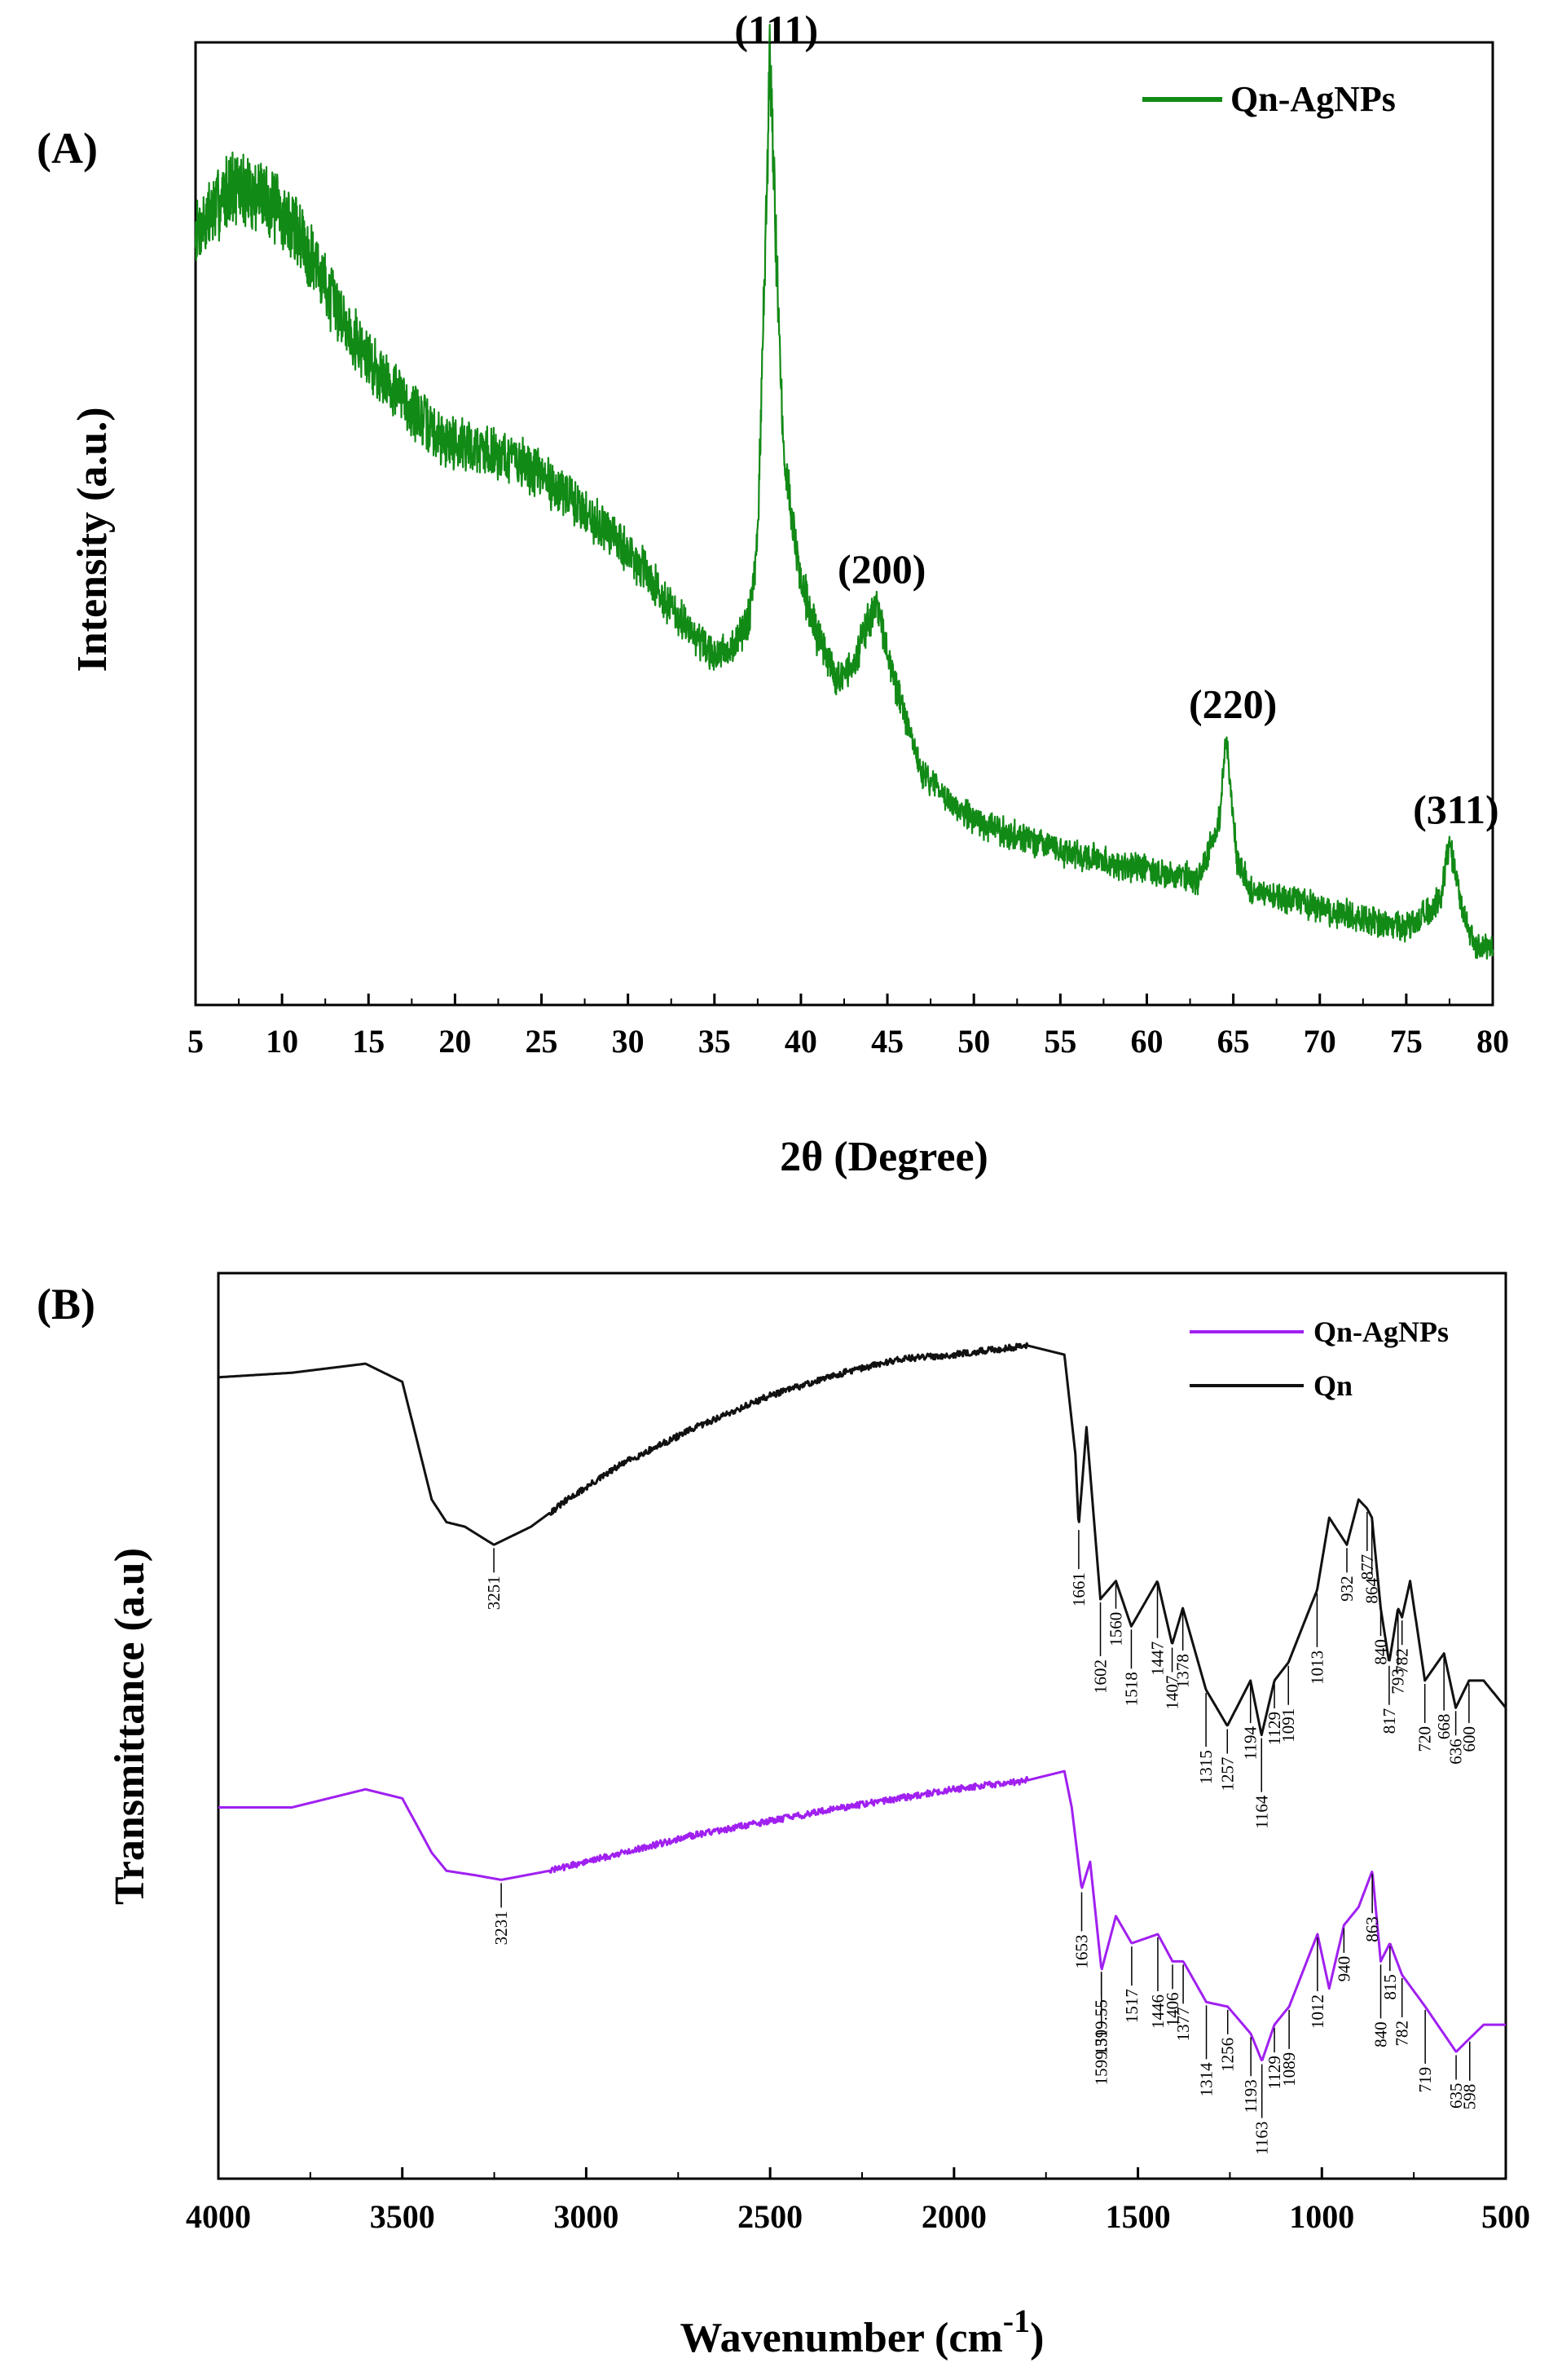 The image size is (1562, 2380). What do you see at coordinates (368, 1042) in the screenshot?
I see `panel-a-x-tick-label: 15` at bounding box center [368, 1042].